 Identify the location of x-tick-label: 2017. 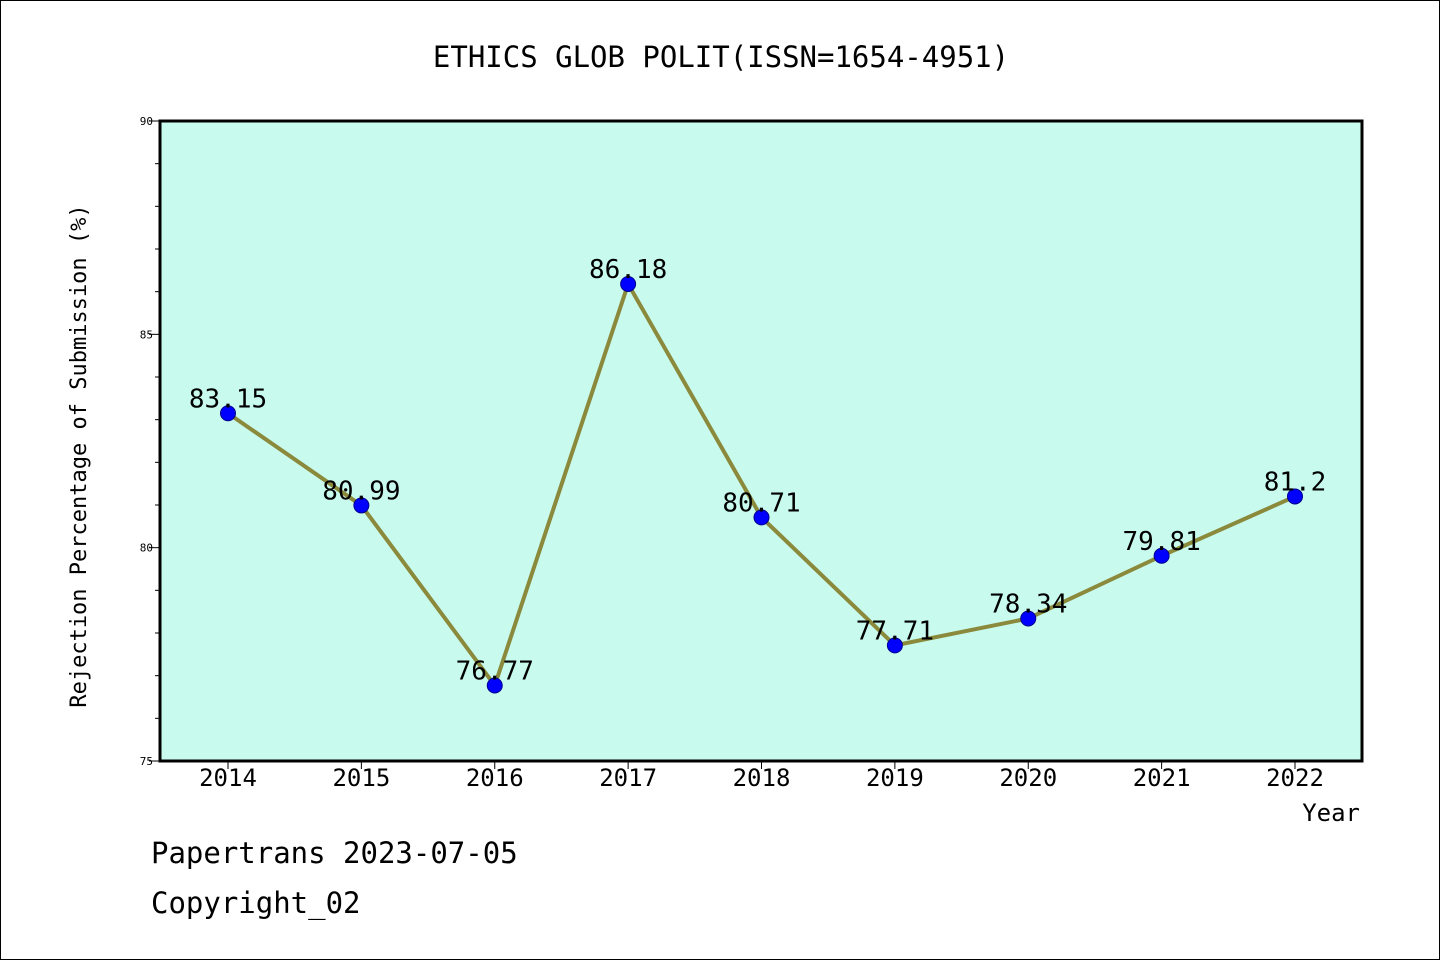
(628, 778).